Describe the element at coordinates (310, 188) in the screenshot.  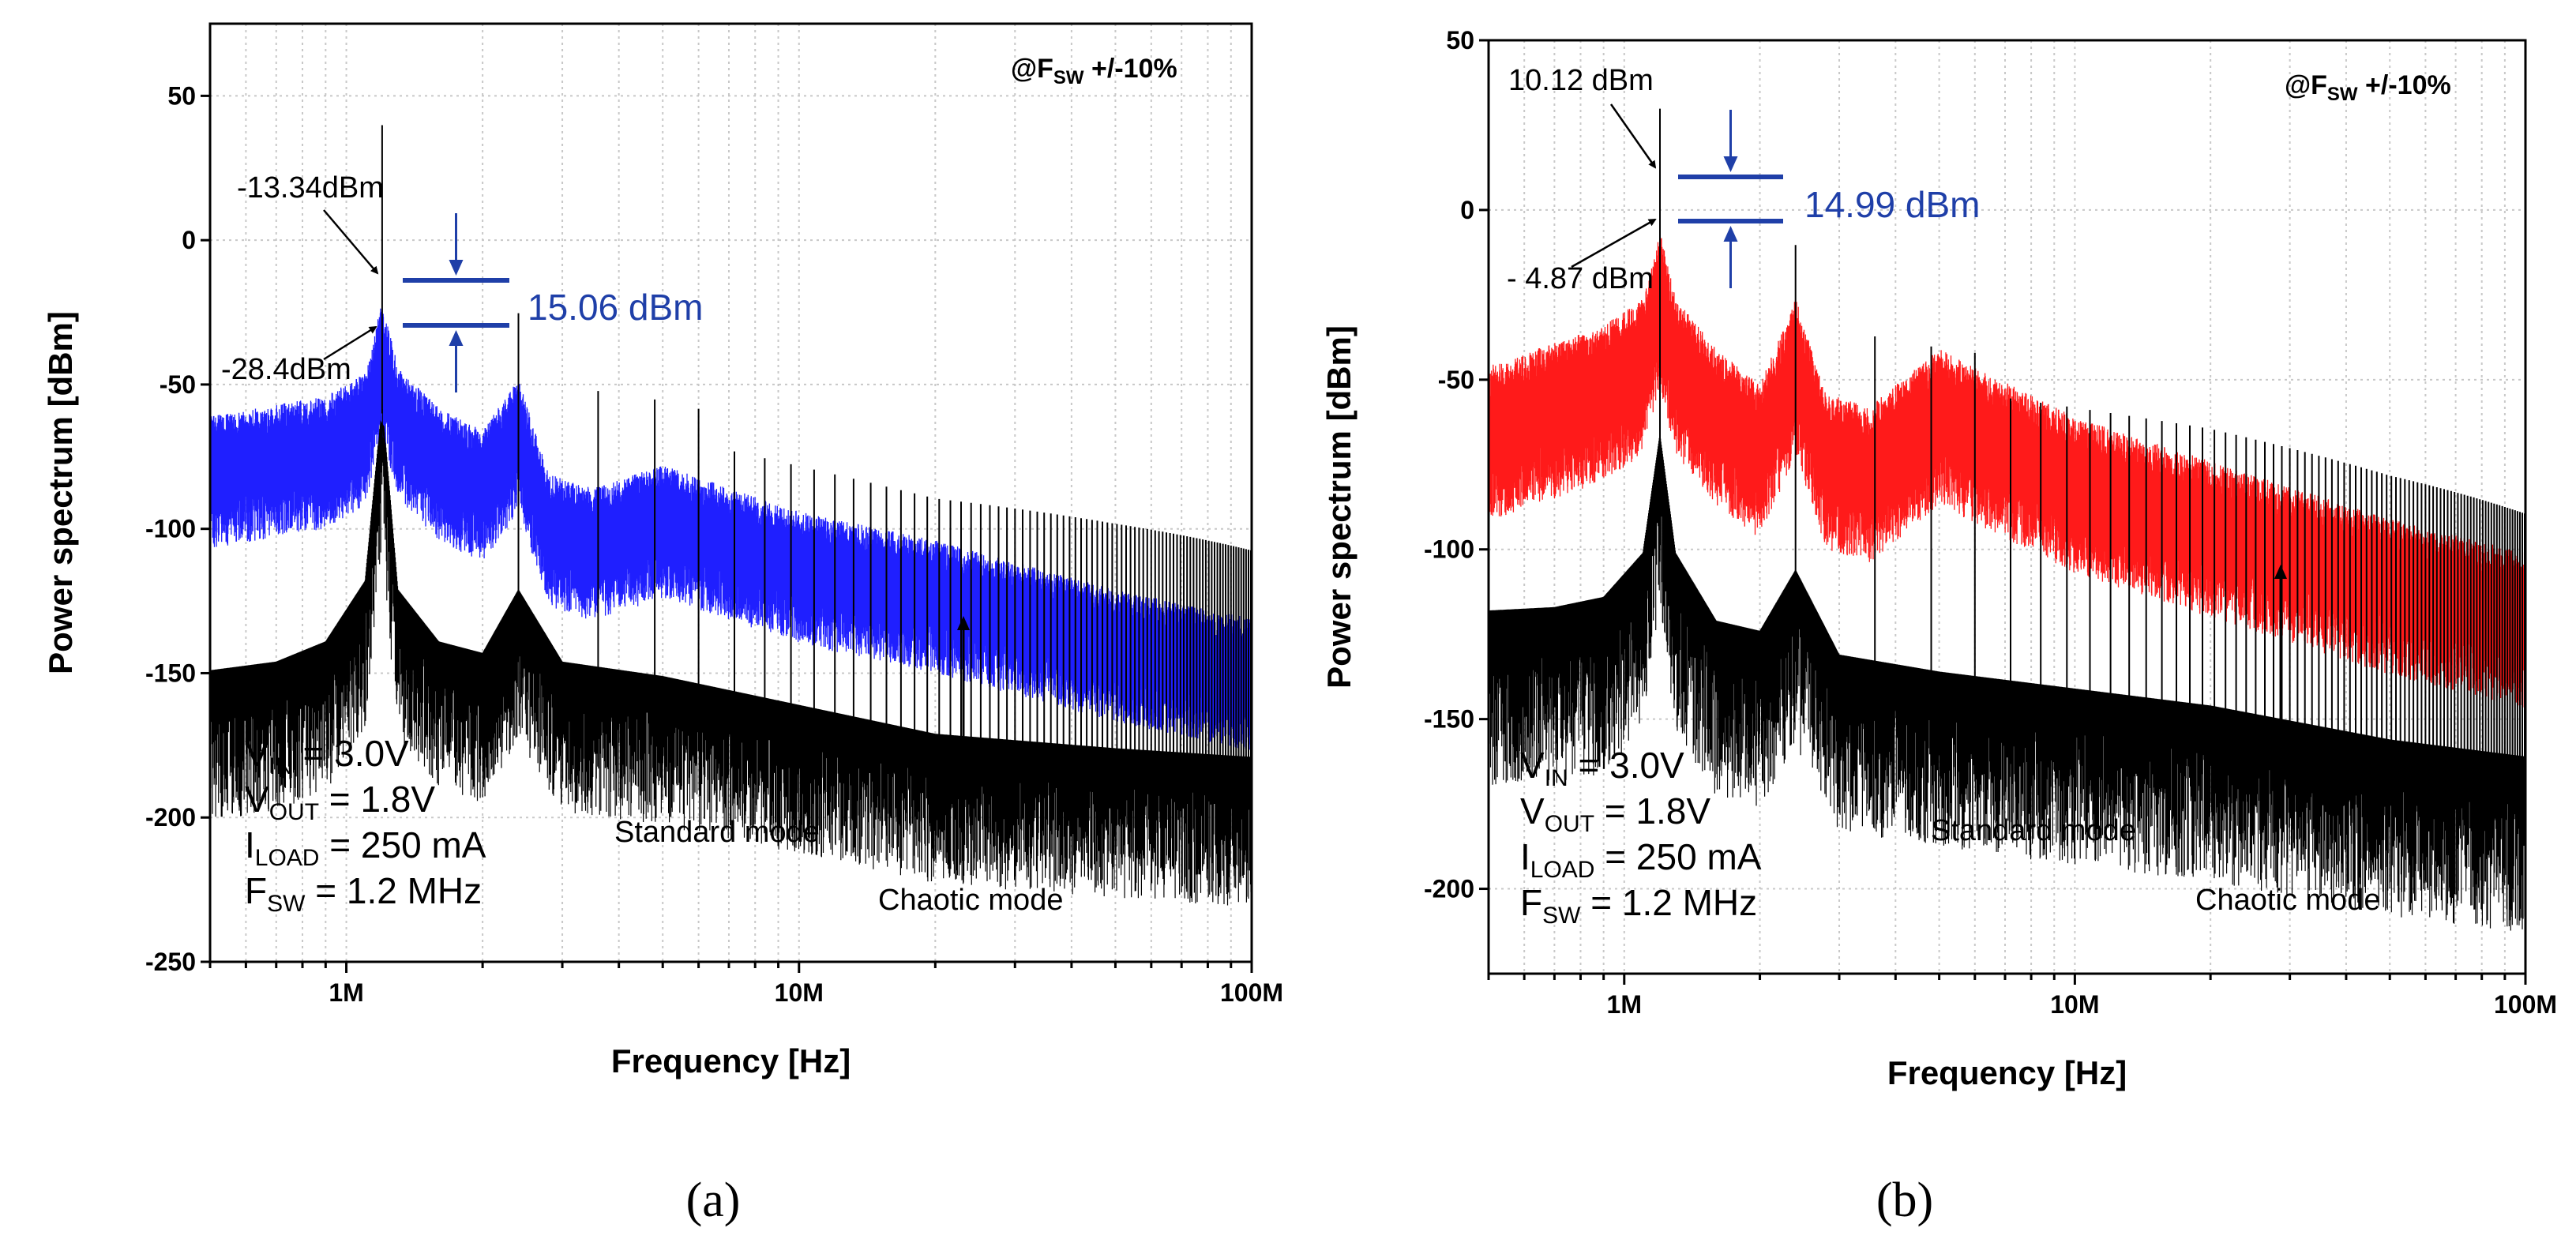
I see `peak-top-label: -13.34dBm` at that location.